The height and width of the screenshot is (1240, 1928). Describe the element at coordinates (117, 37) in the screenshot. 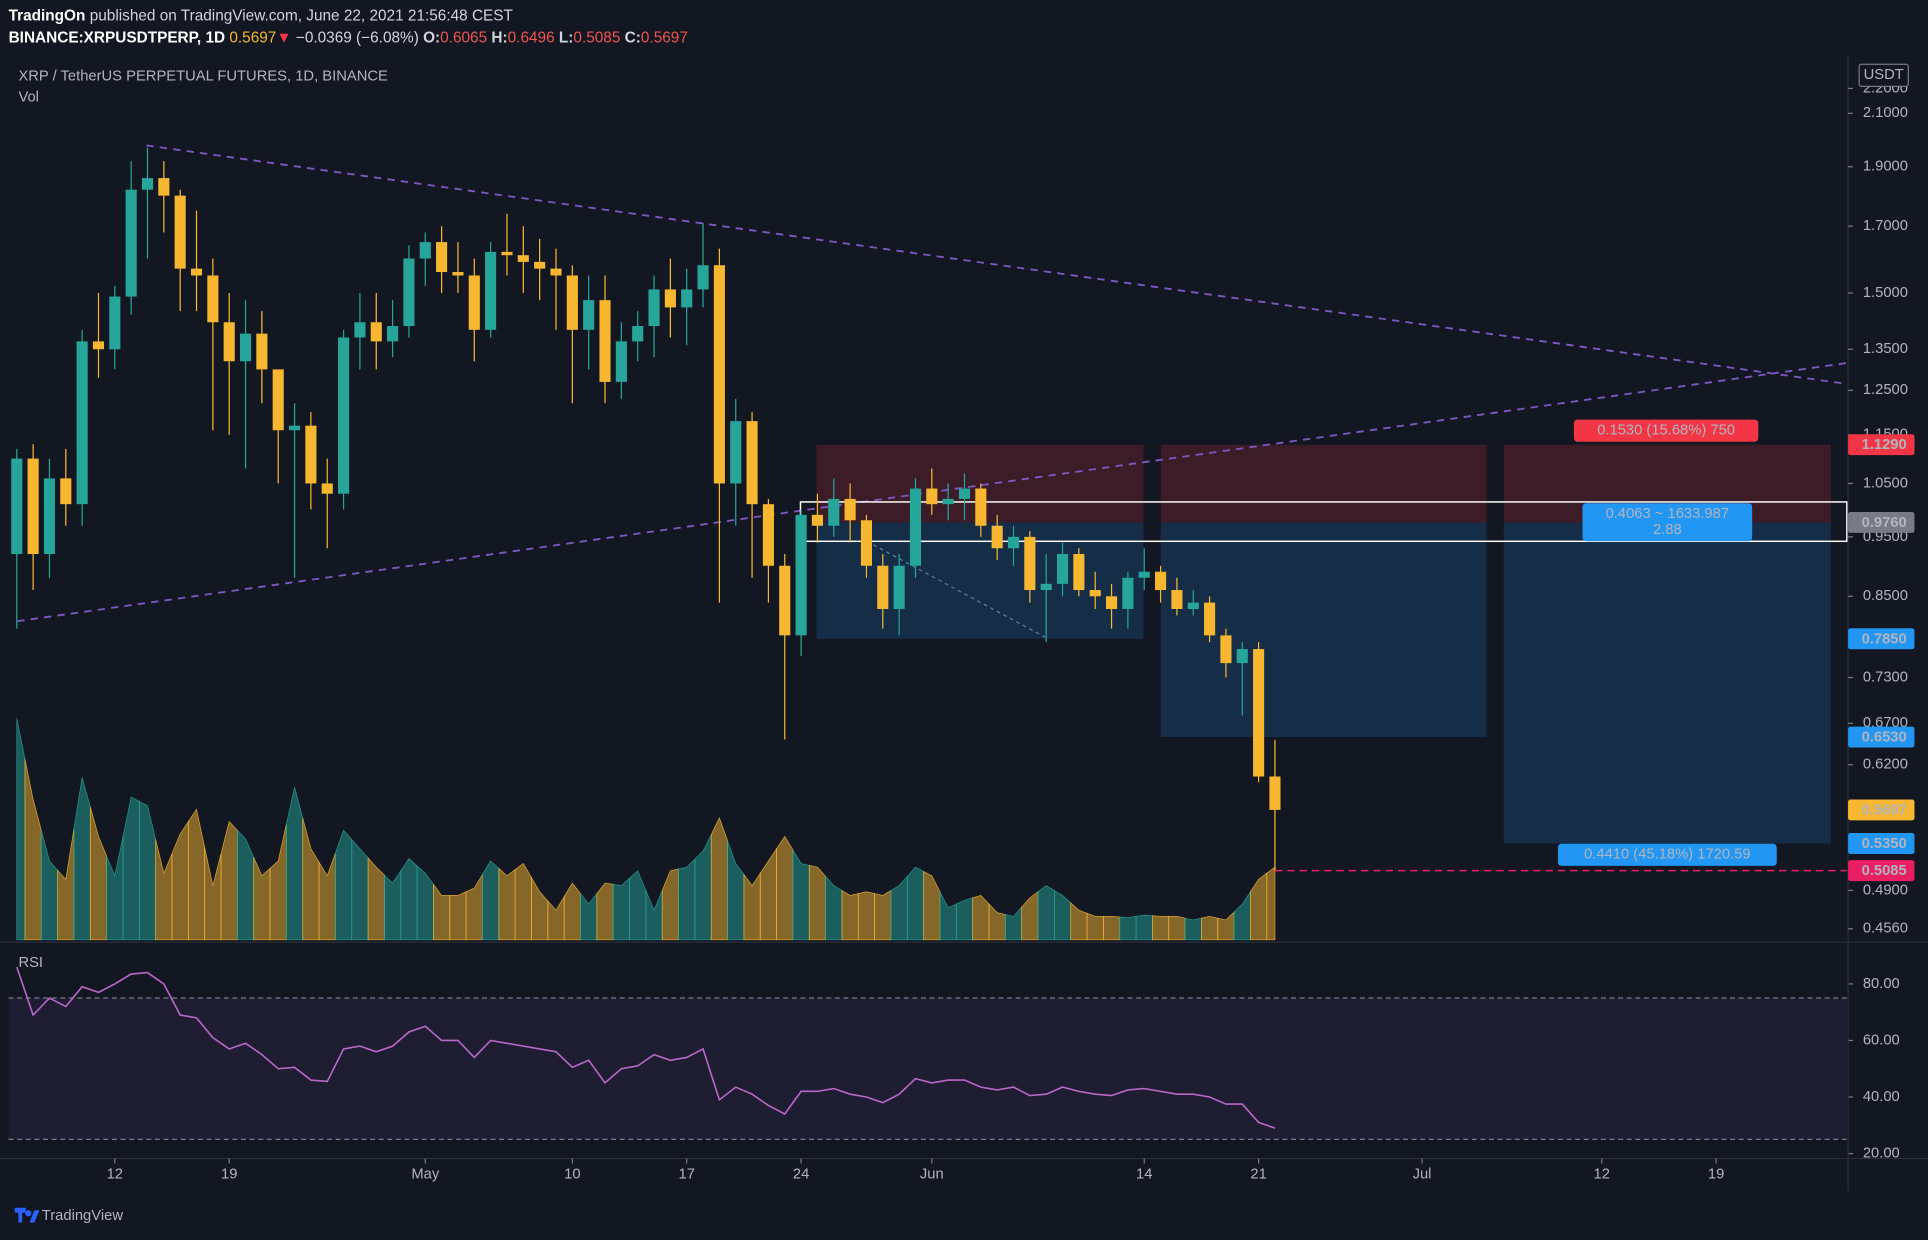

I see `symbol: BINANCE:XRPUSDTPERP, 1D` at that location.